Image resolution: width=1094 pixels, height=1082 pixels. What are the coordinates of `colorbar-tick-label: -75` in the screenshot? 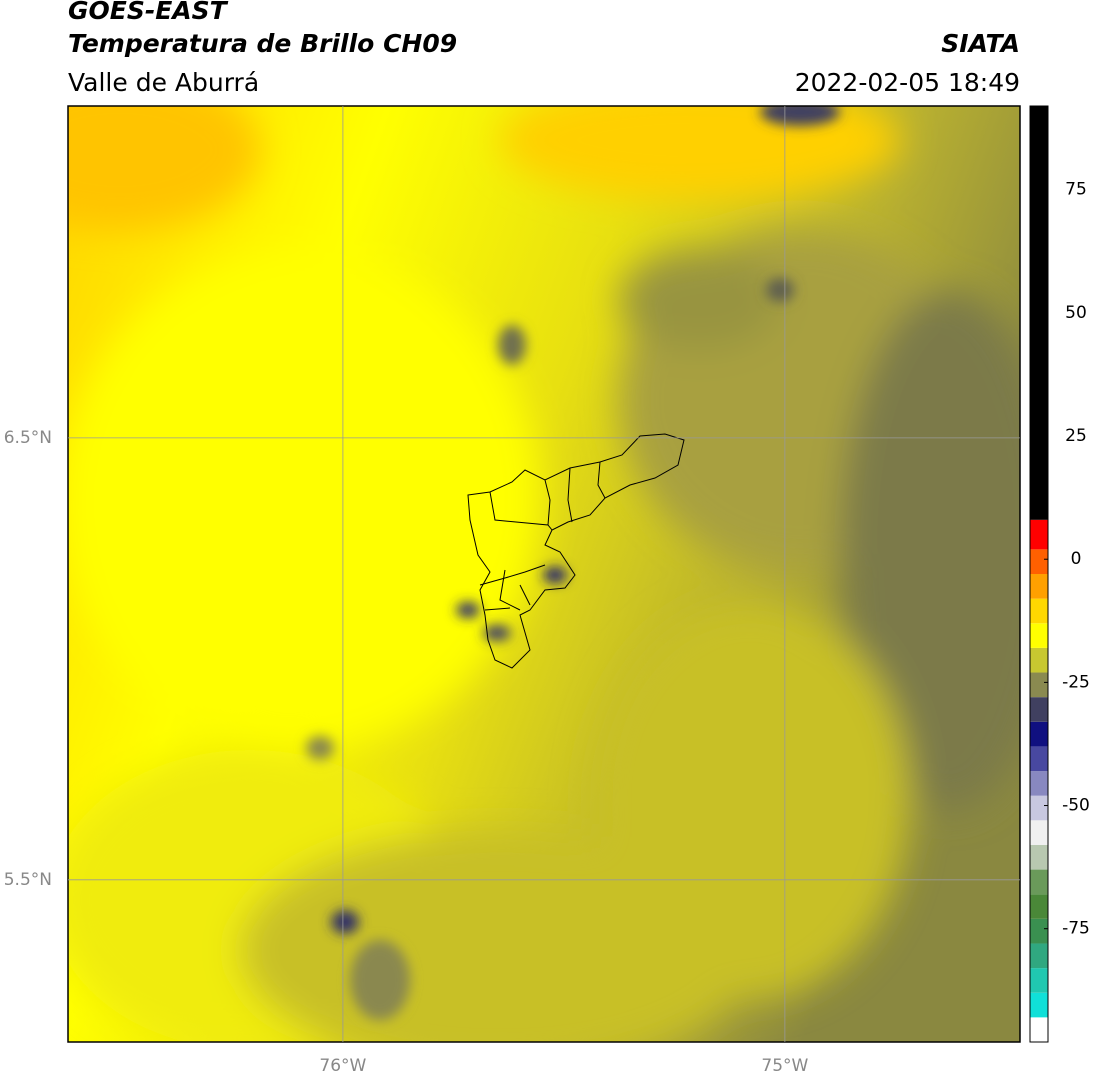 It's located at (1076, 929).